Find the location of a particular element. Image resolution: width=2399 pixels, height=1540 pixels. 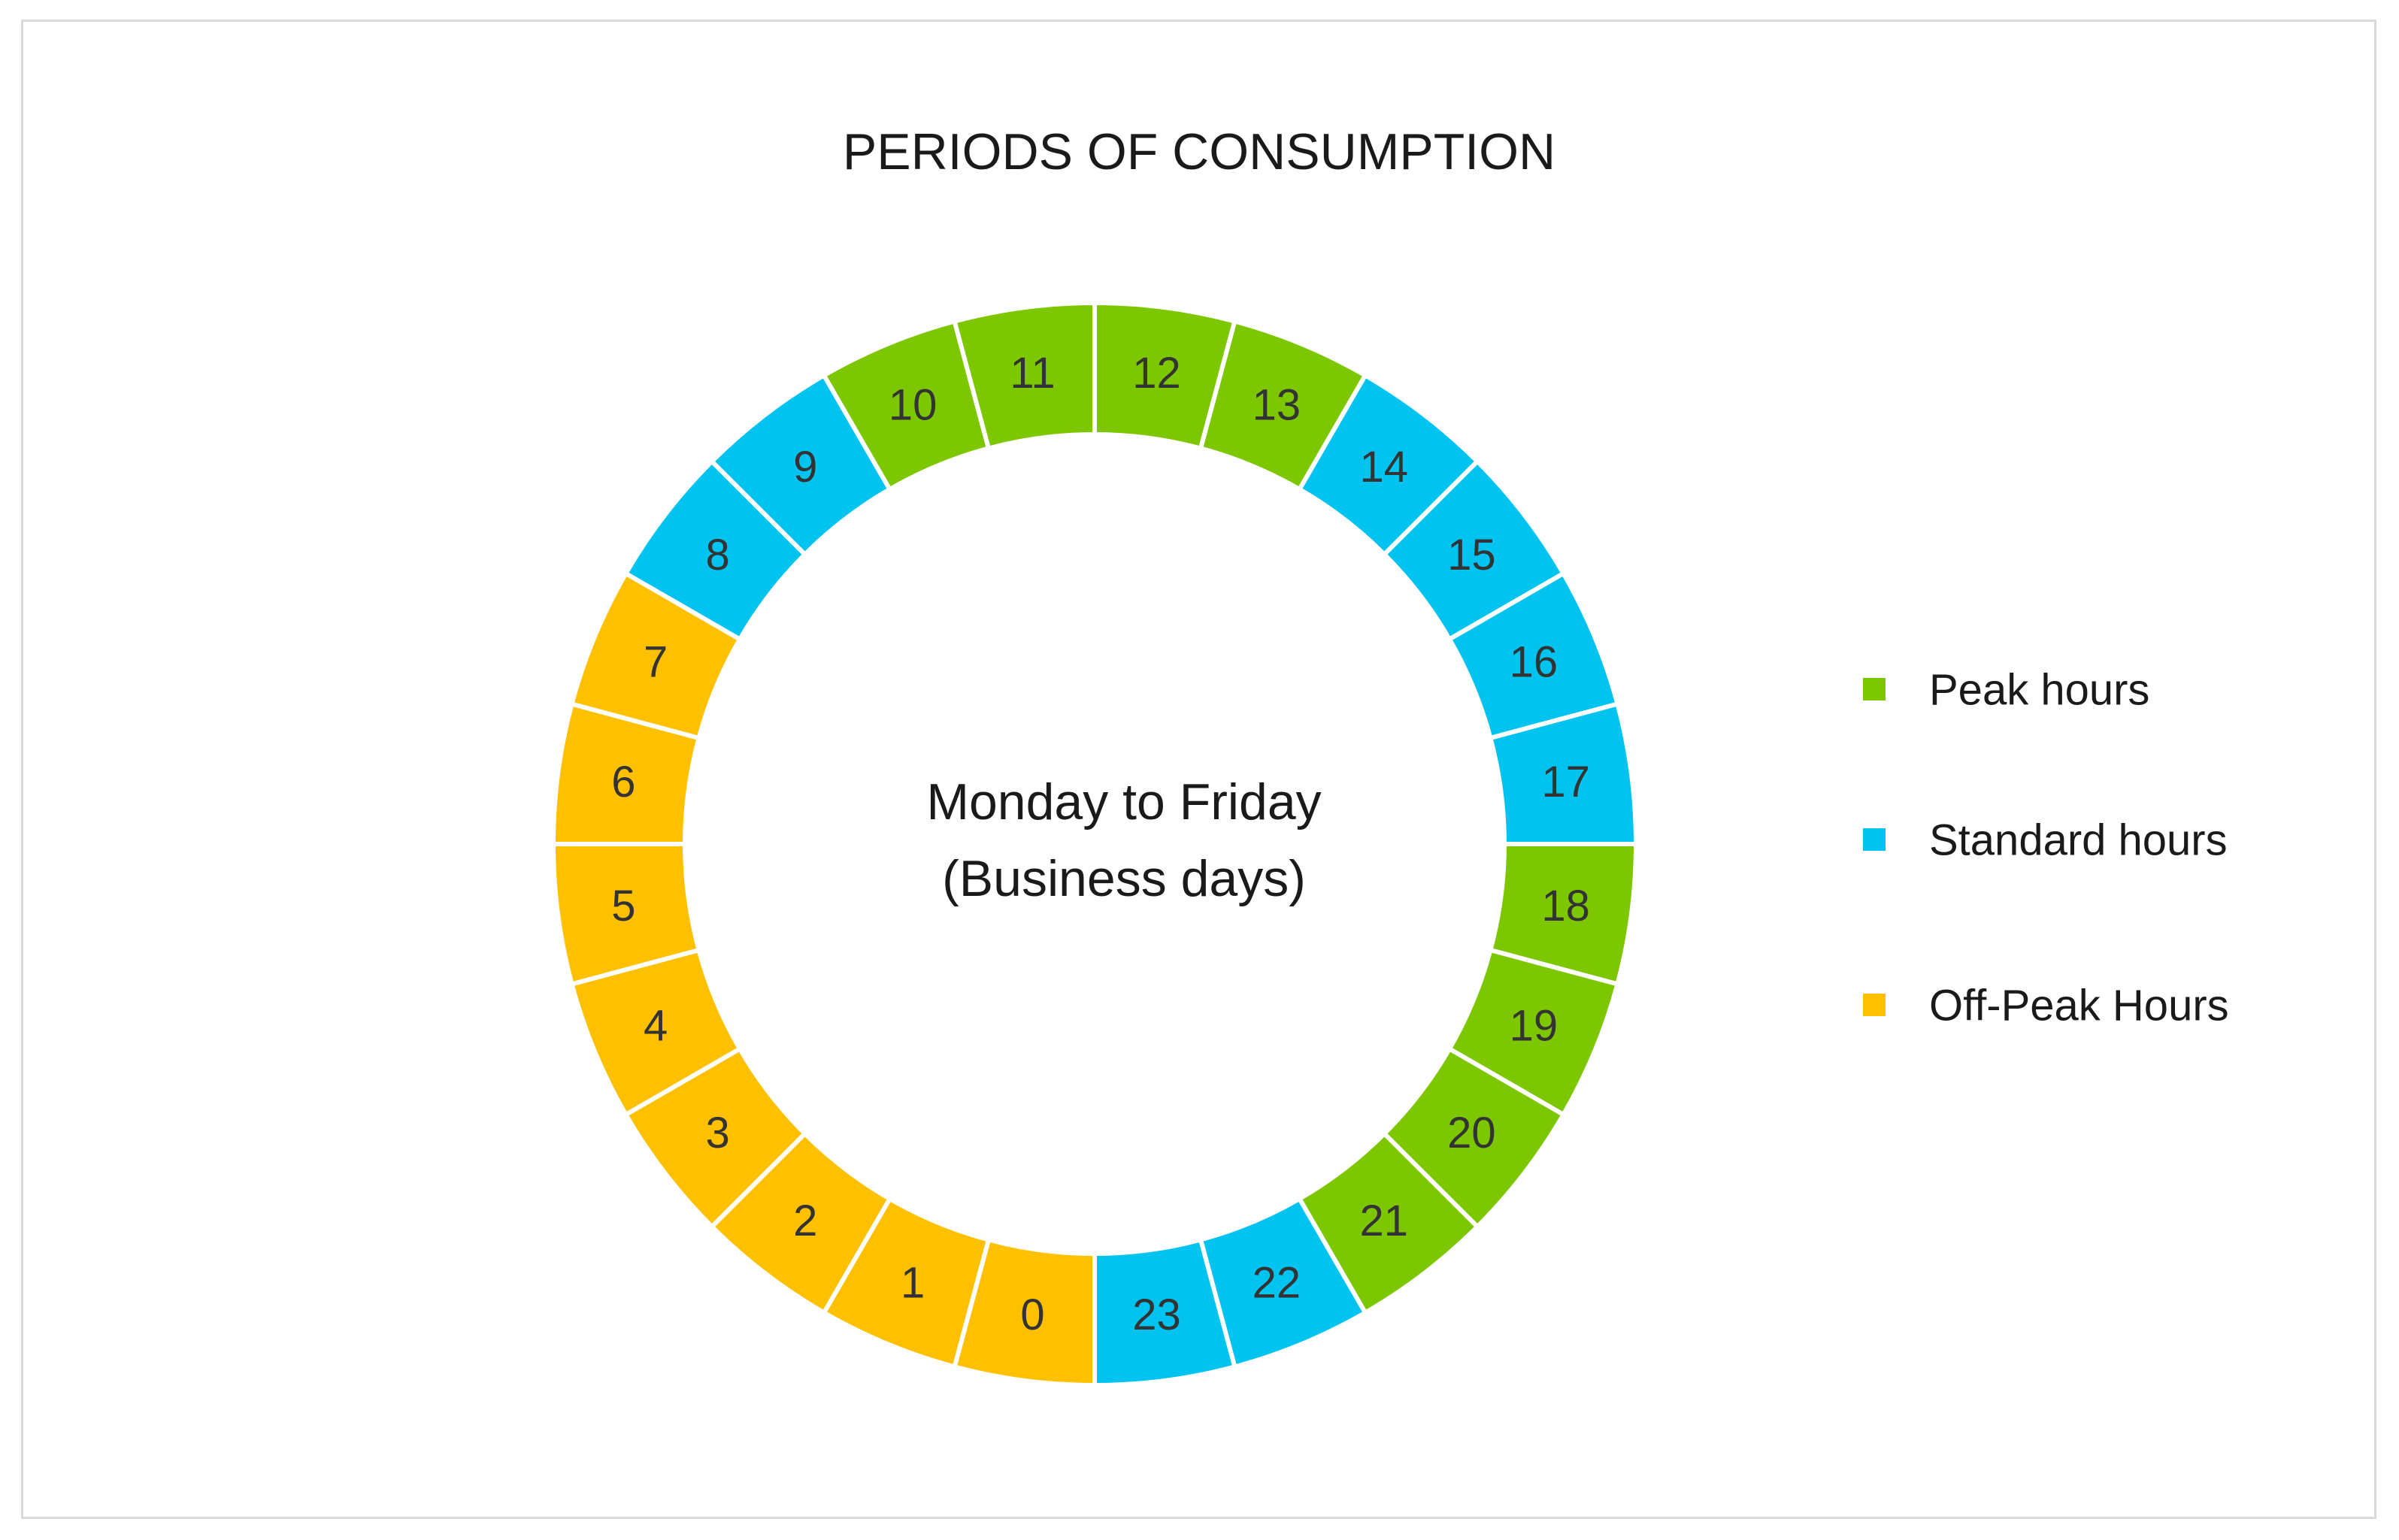

hour-label-2: 2 is located at coordinates (805, 1221).